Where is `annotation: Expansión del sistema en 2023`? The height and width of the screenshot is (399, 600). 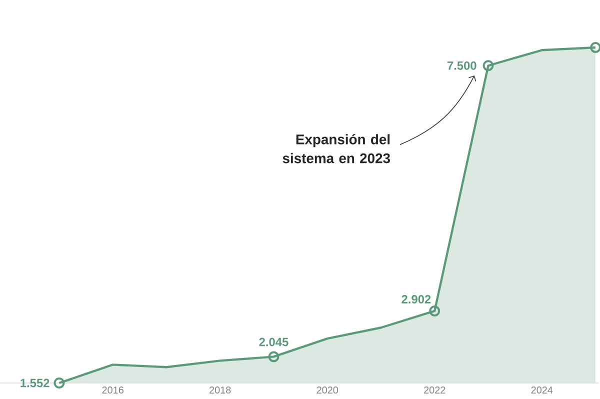 annotation: Expansión del sistema en 2023 is located at coordinates (336, 149).